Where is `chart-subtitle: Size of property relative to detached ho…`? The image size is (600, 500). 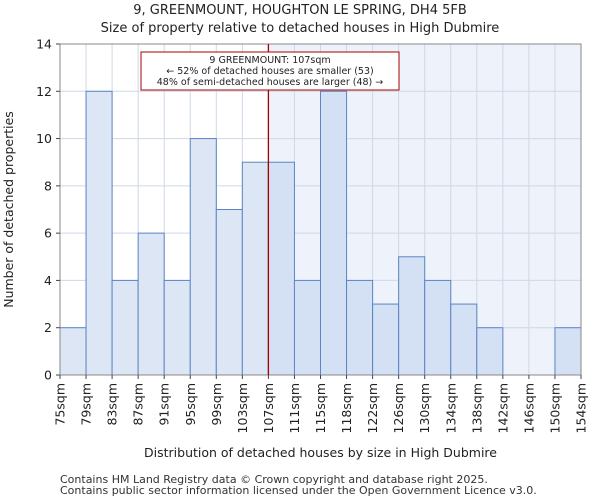 chart-subtitle: Size of property relative to detached ho… is located at coordinates (300, 28).